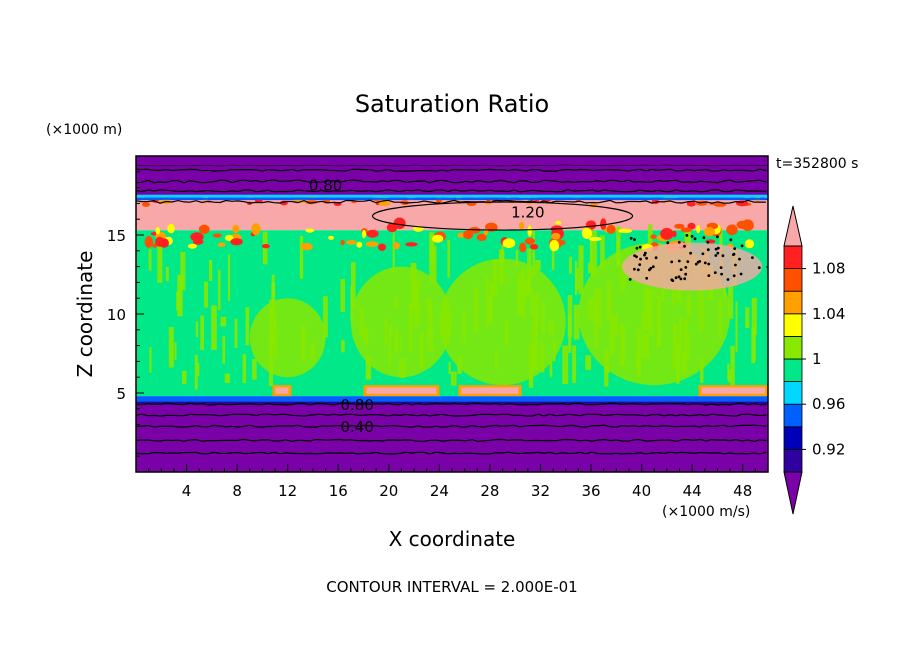 The height and width of the screenshot is (654, 904). Describe the element at coordinates (439, 491) in the screenshot. I see `x-tick-label: 24` at that location.